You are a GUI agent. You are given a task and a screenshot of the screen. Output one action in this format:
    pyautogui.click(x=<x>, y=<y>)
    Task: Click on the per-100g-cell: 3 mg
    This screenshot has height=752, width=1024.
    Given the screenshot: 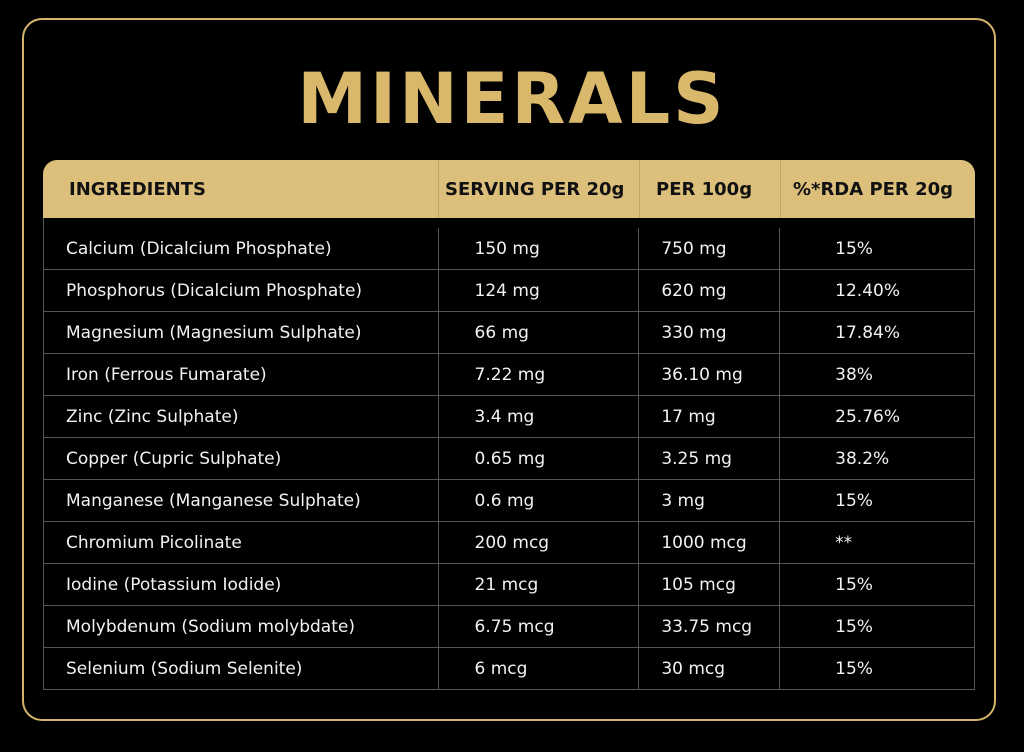 What is the action you would take?
    pyautogui.click(x=710, y=500)
    